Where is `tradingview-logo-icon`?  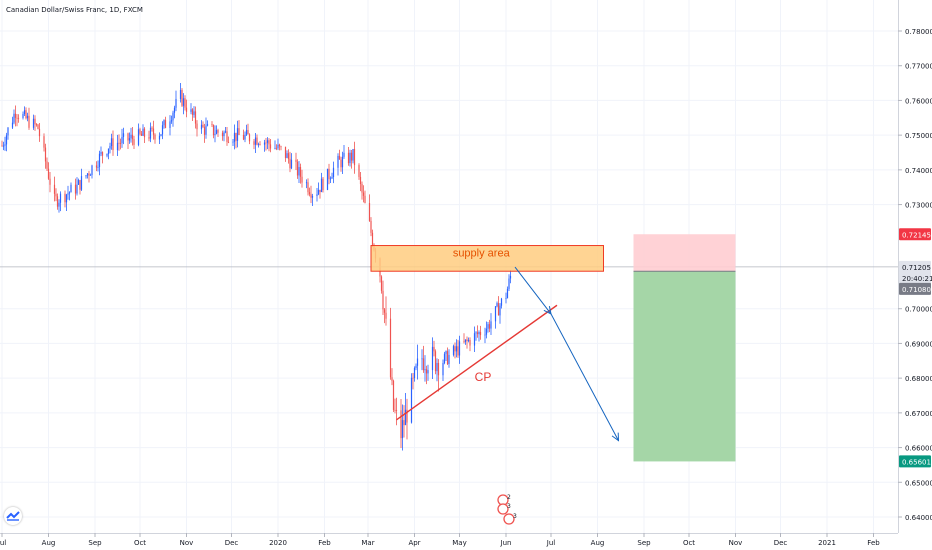
tradingview-logo-icon is located at coordinates (13, 516).